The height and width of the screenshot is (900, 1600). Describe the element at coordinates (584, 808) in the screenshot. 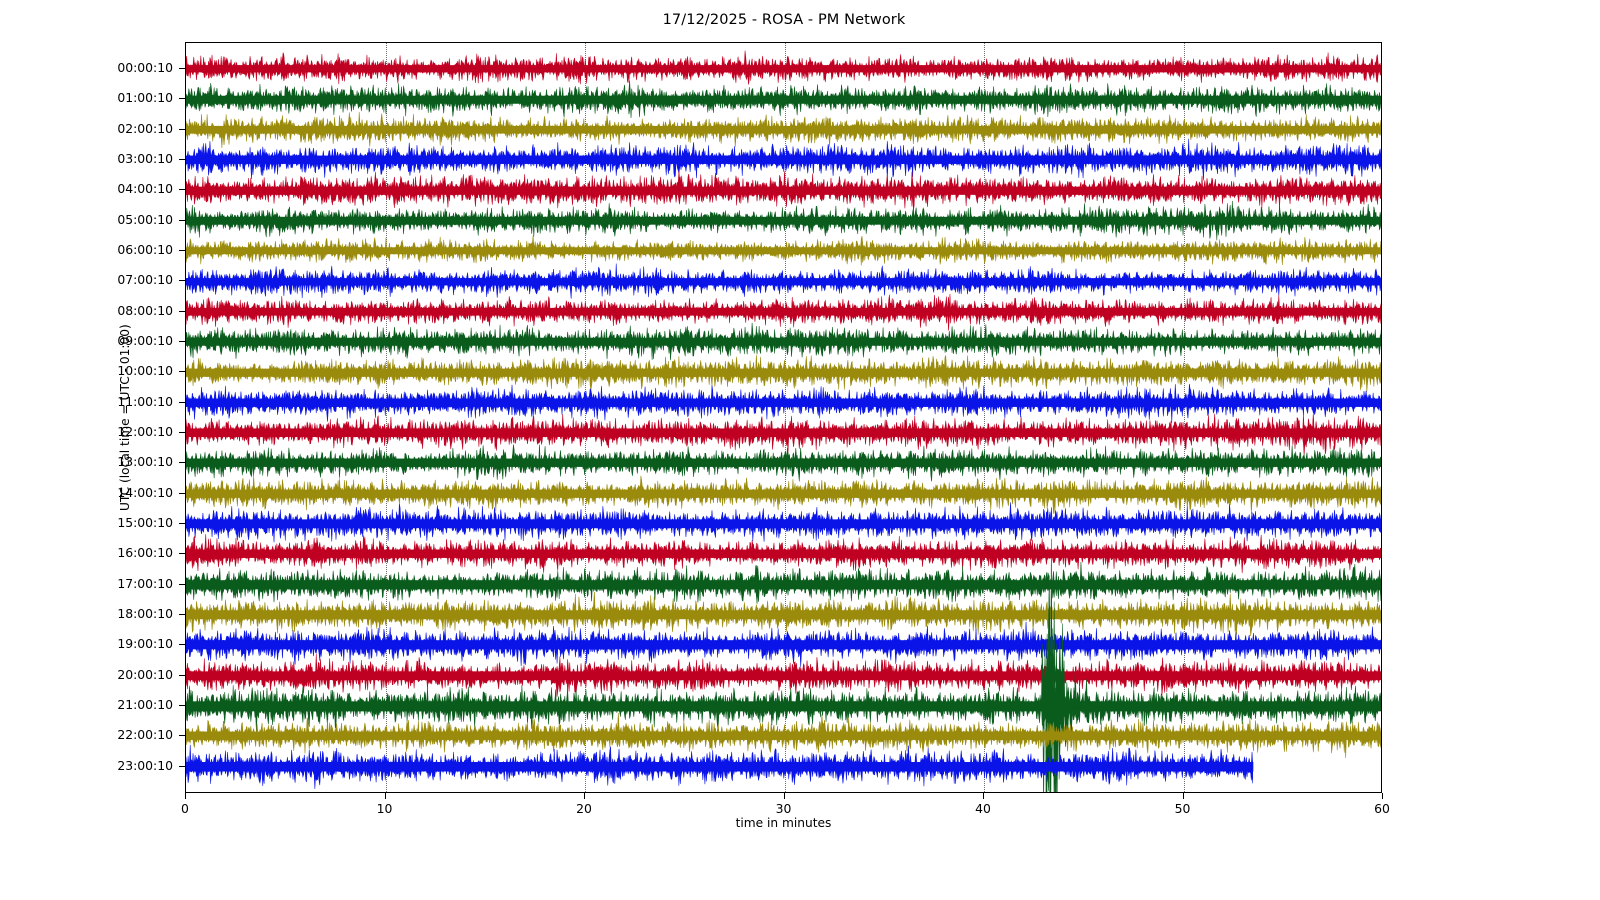

I see `x-tick-label-20: 20` at that location.